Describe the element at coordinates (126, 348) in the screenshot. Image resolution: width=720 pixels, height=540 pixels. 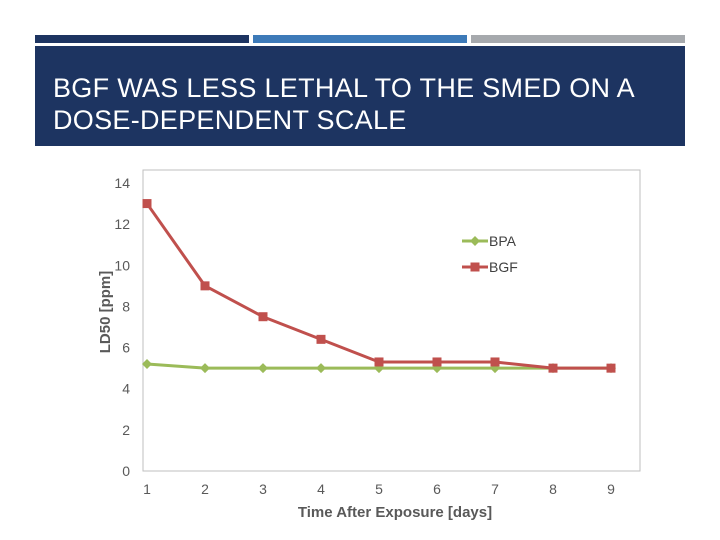
I see `y-tick-label: 6` at that location.